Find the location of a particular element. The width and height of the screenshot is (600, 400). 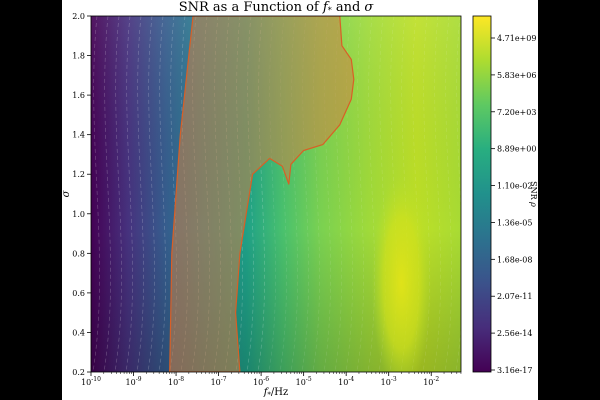

colorbar-tick-label: 3.16e-17 is located at coordinates (514, 370).